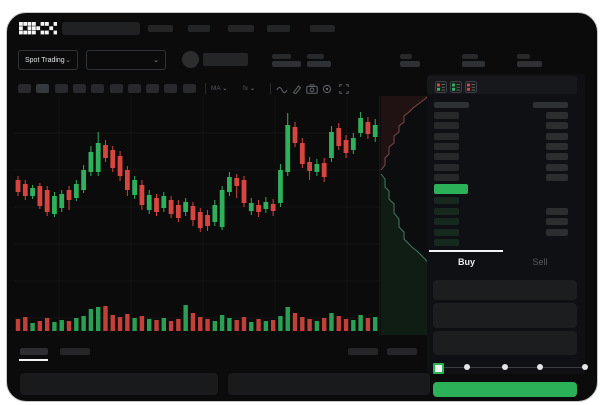 The width and height of the screenshot is (603, 405). What do you see at coordinates (502, 85) in the screenshot?
I see `order-book-toolbar` at bounding box center [502, 85].